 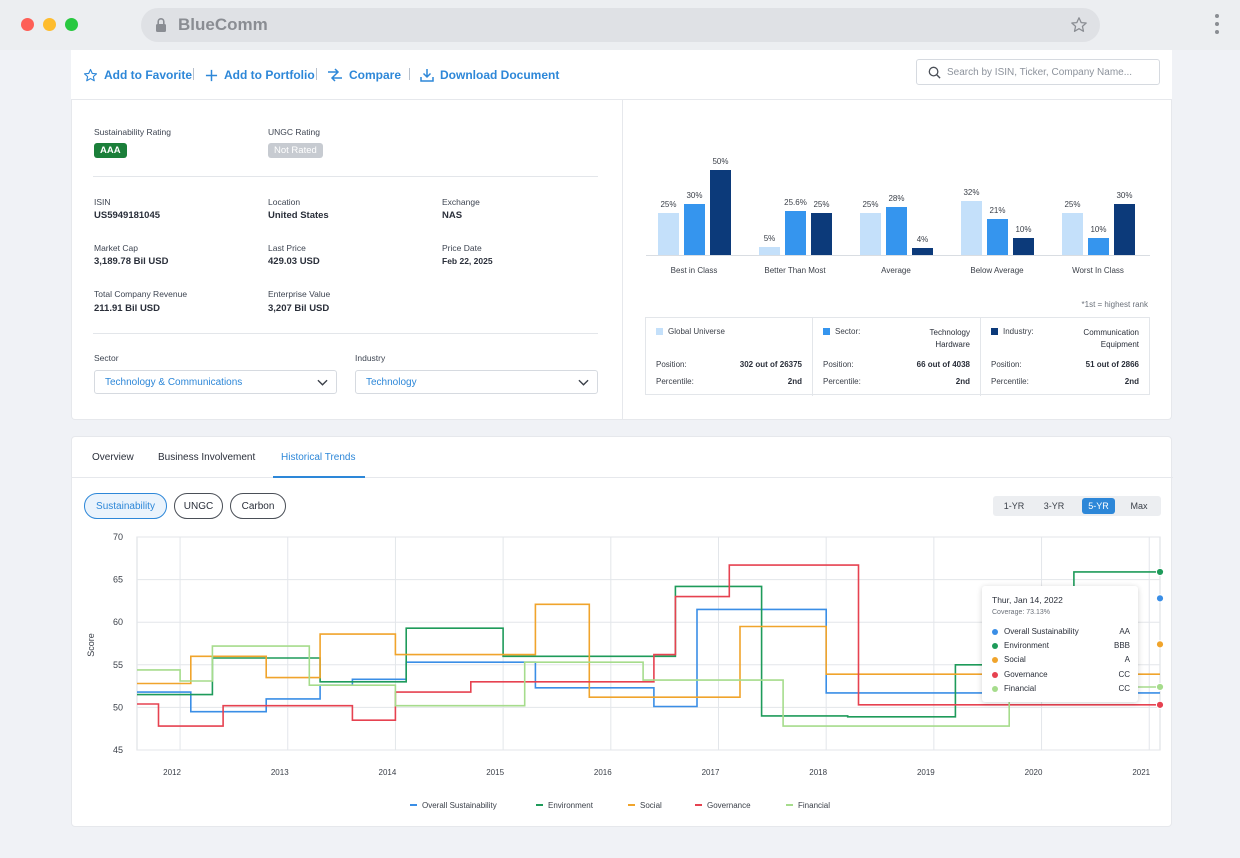 I want to click on close-window-button, so click(x=27, y=24).